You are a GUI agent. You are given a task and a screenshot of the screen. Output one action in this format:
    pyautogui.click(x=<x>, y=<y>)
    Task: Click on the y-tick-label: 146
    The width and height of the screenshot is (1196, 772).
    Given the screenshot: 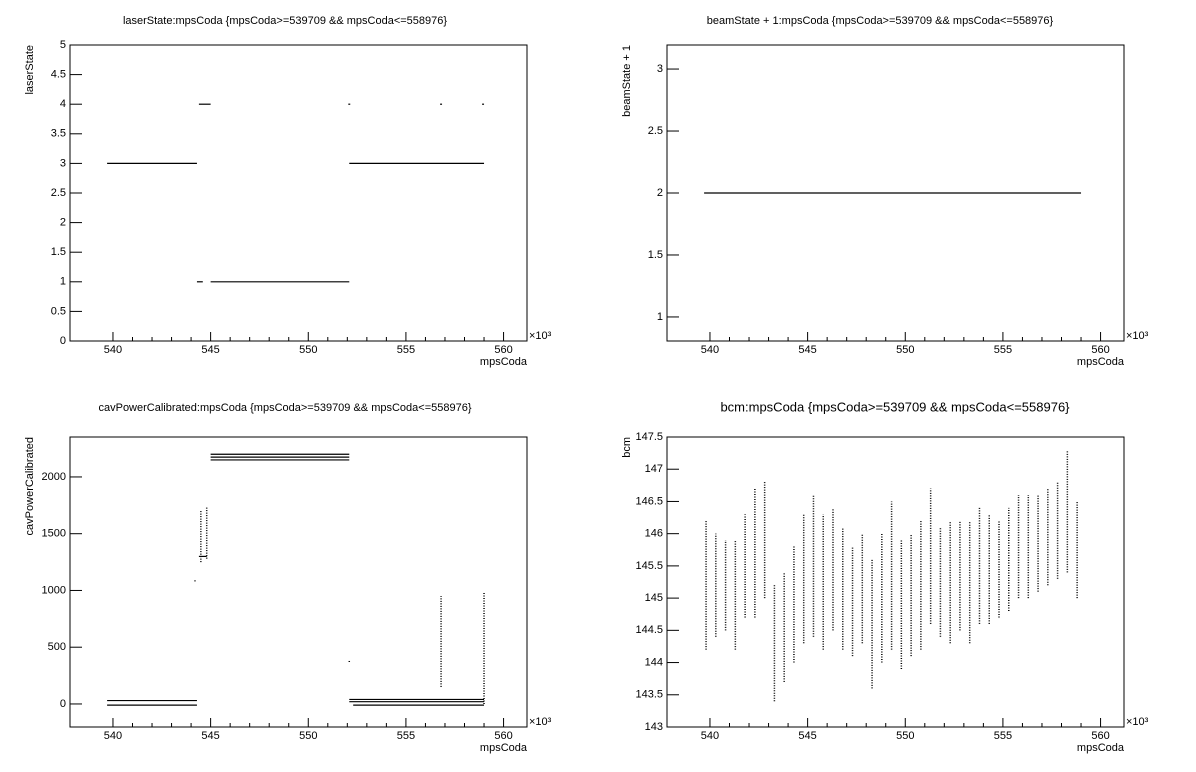 What is the action you would take?
    pyautogui.click(x=654, y=534)
    